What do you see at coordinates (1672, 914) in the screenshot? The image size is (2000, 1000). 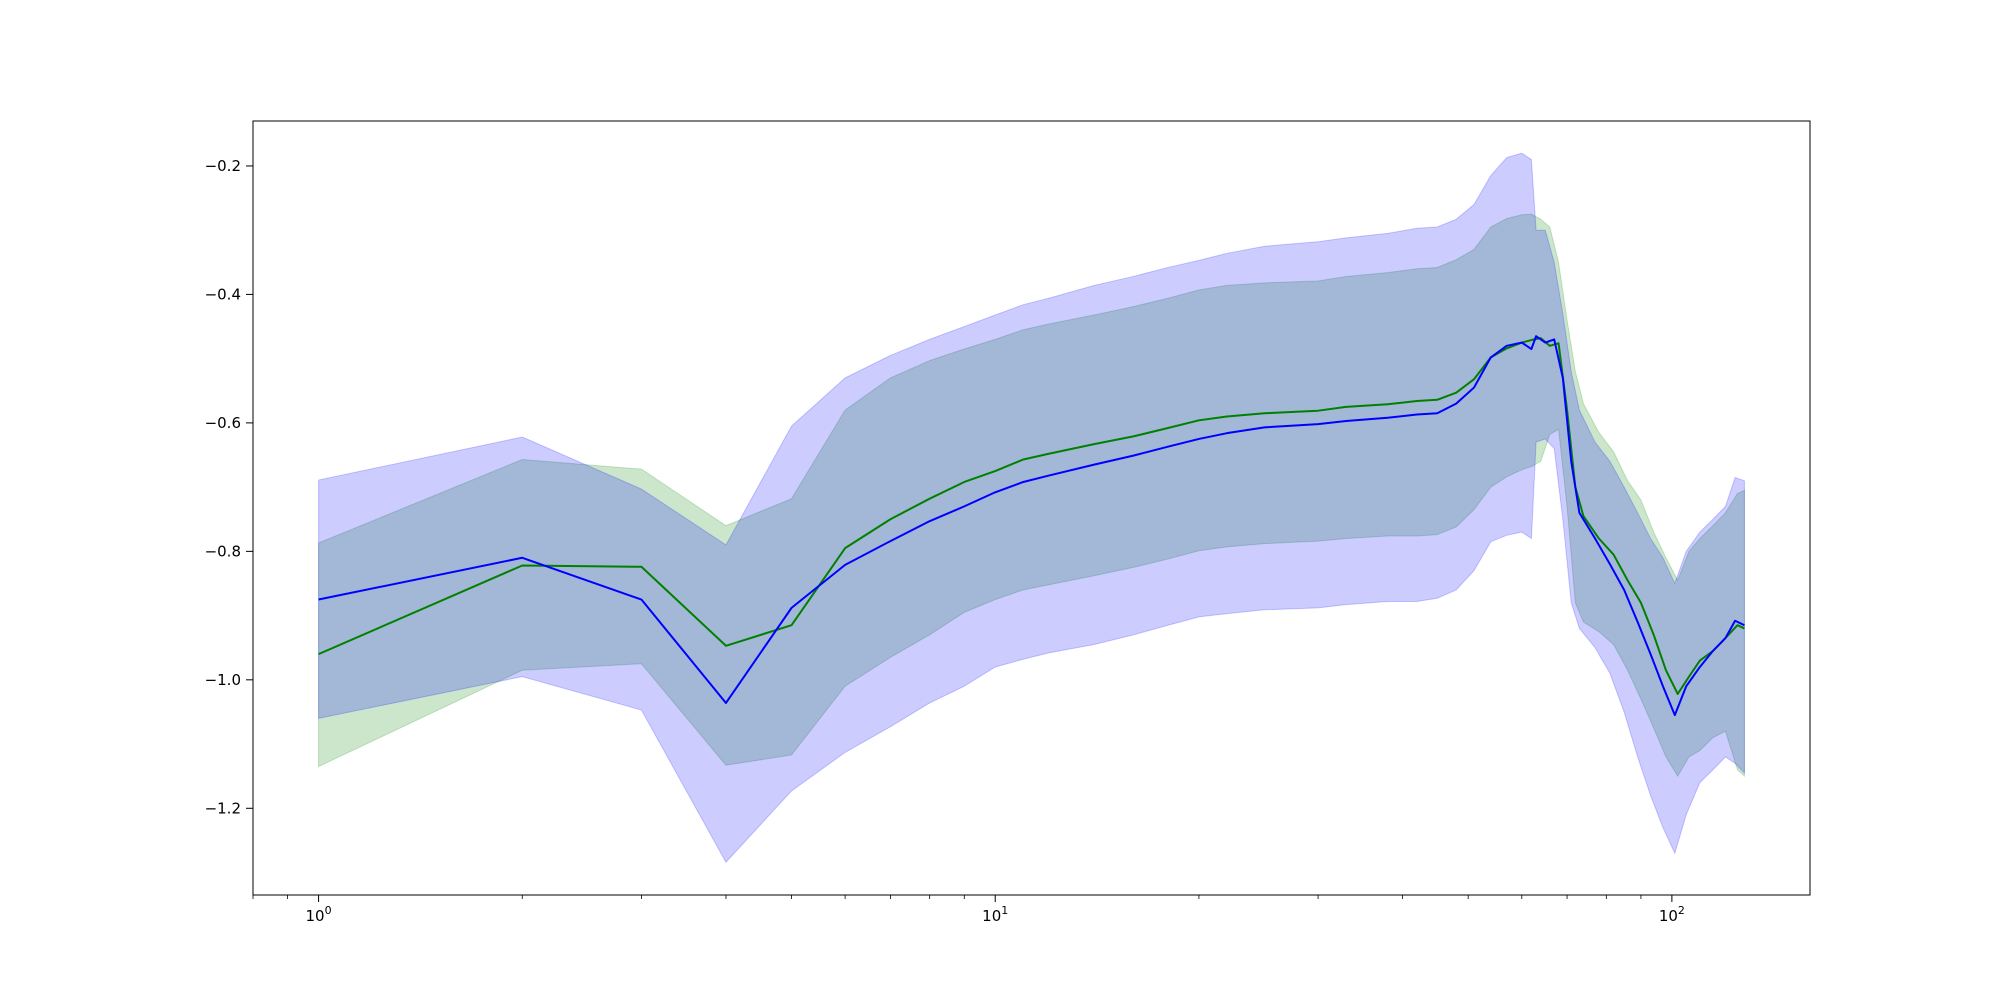 I see `x-tick-label: 10²` at bounding box center [1672, 914].